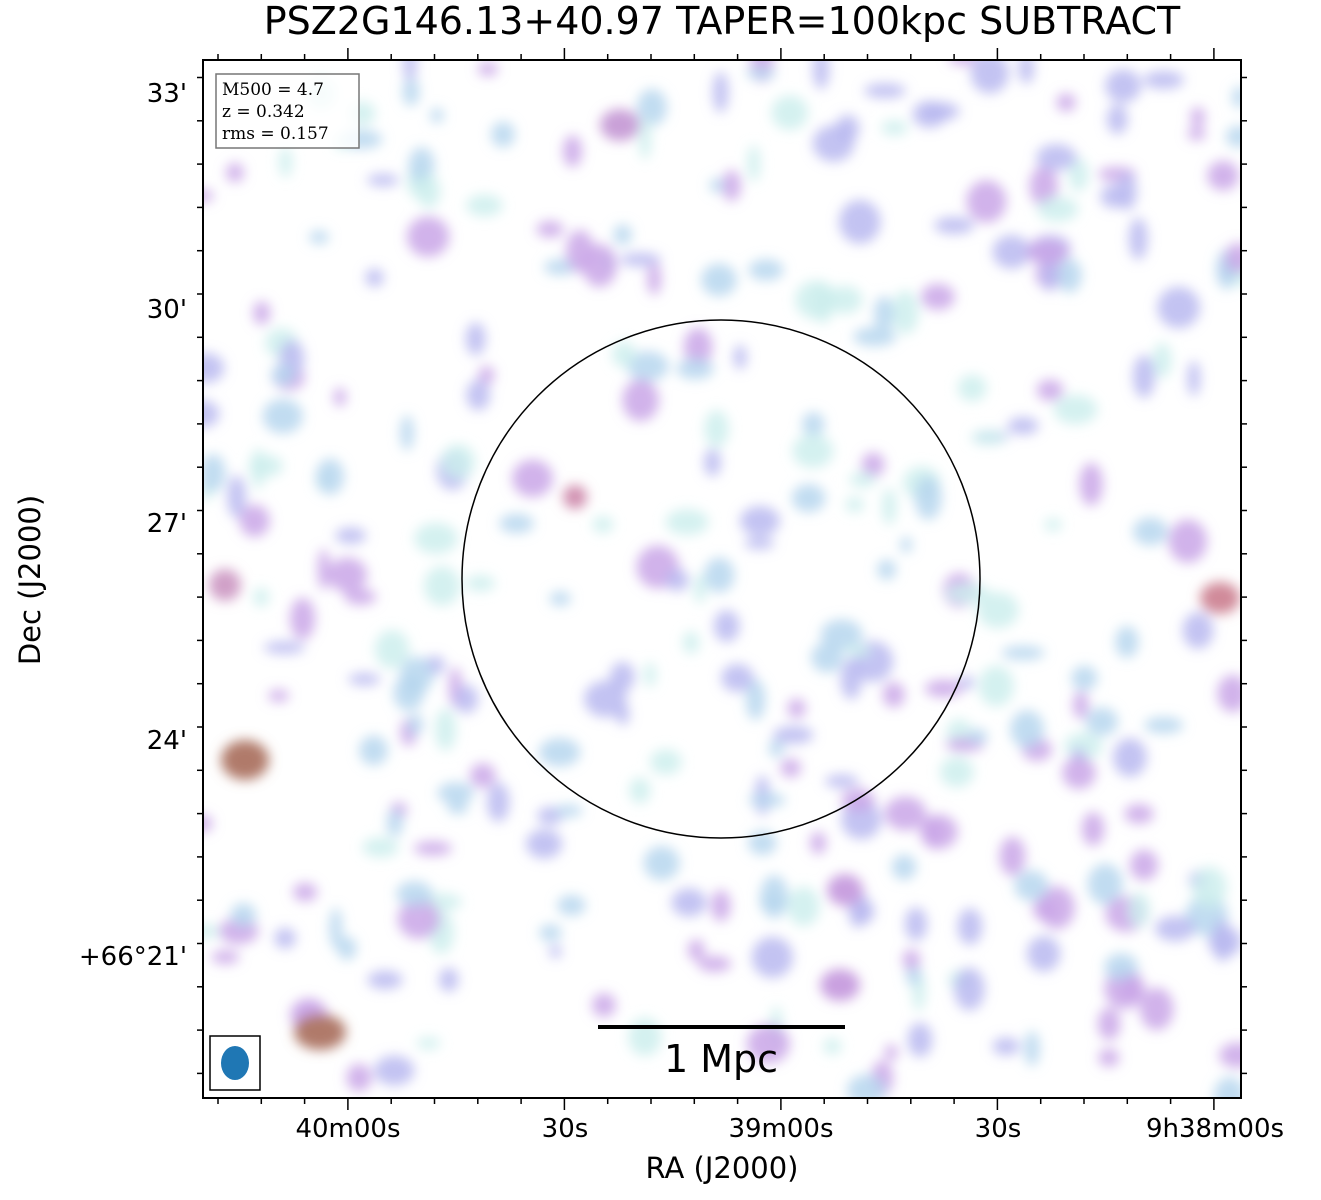 Image resolution: width=1321 pixels, height=1200 pixels. Describe the element at coordinates (167, 741) in the screenshot. I see `y-tick-label: 24'` at that location.